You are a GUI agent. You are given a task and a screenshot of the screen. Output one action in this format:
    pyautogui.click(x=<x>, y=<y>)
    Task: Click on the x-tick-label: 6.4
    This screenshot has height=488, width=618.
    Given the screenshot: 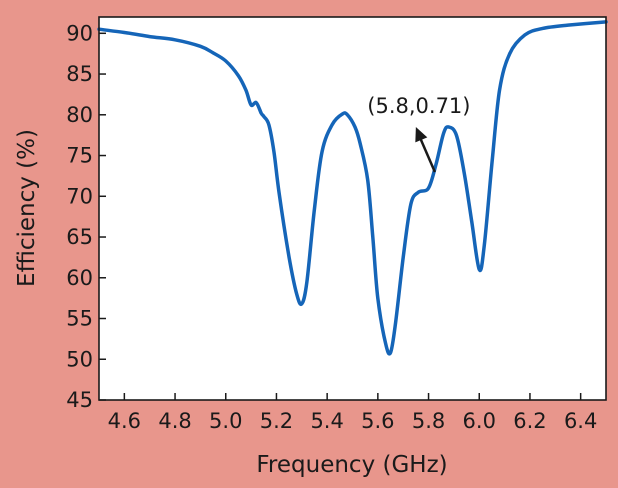 What is the action you would take?
    pyautogui.click(x=580, y=421)
    